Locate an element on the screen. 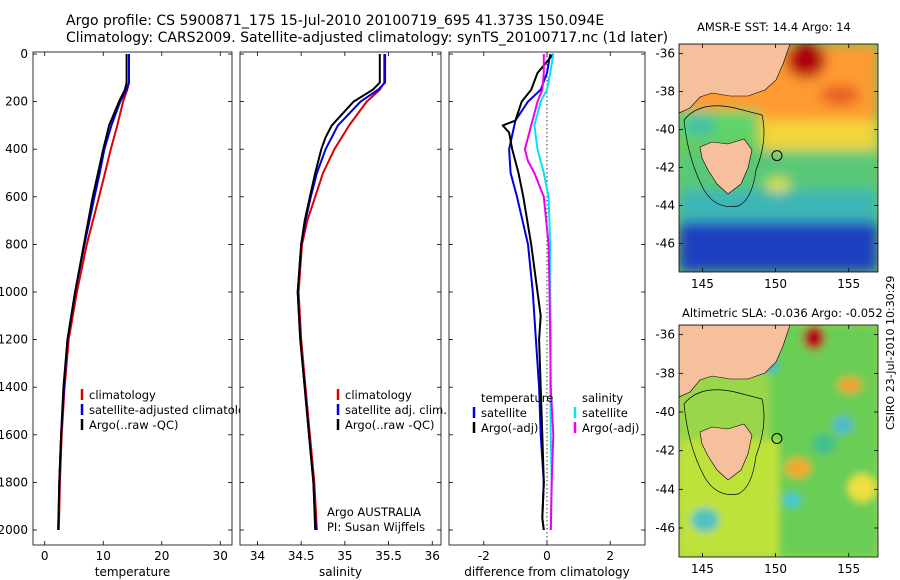  depth-tick-label: 1400 is located at coordinates (14, 387).